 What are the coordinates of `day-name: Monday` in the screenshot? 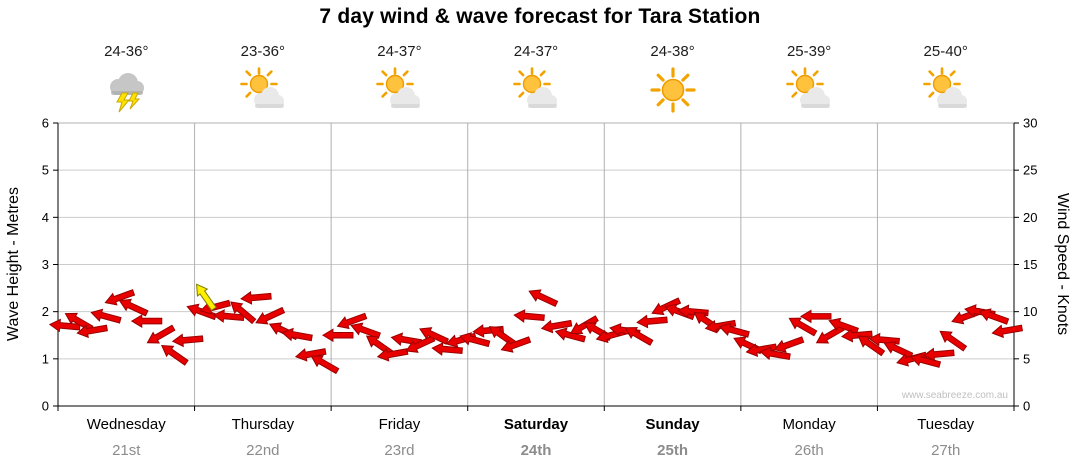 It's located at (809, 424).